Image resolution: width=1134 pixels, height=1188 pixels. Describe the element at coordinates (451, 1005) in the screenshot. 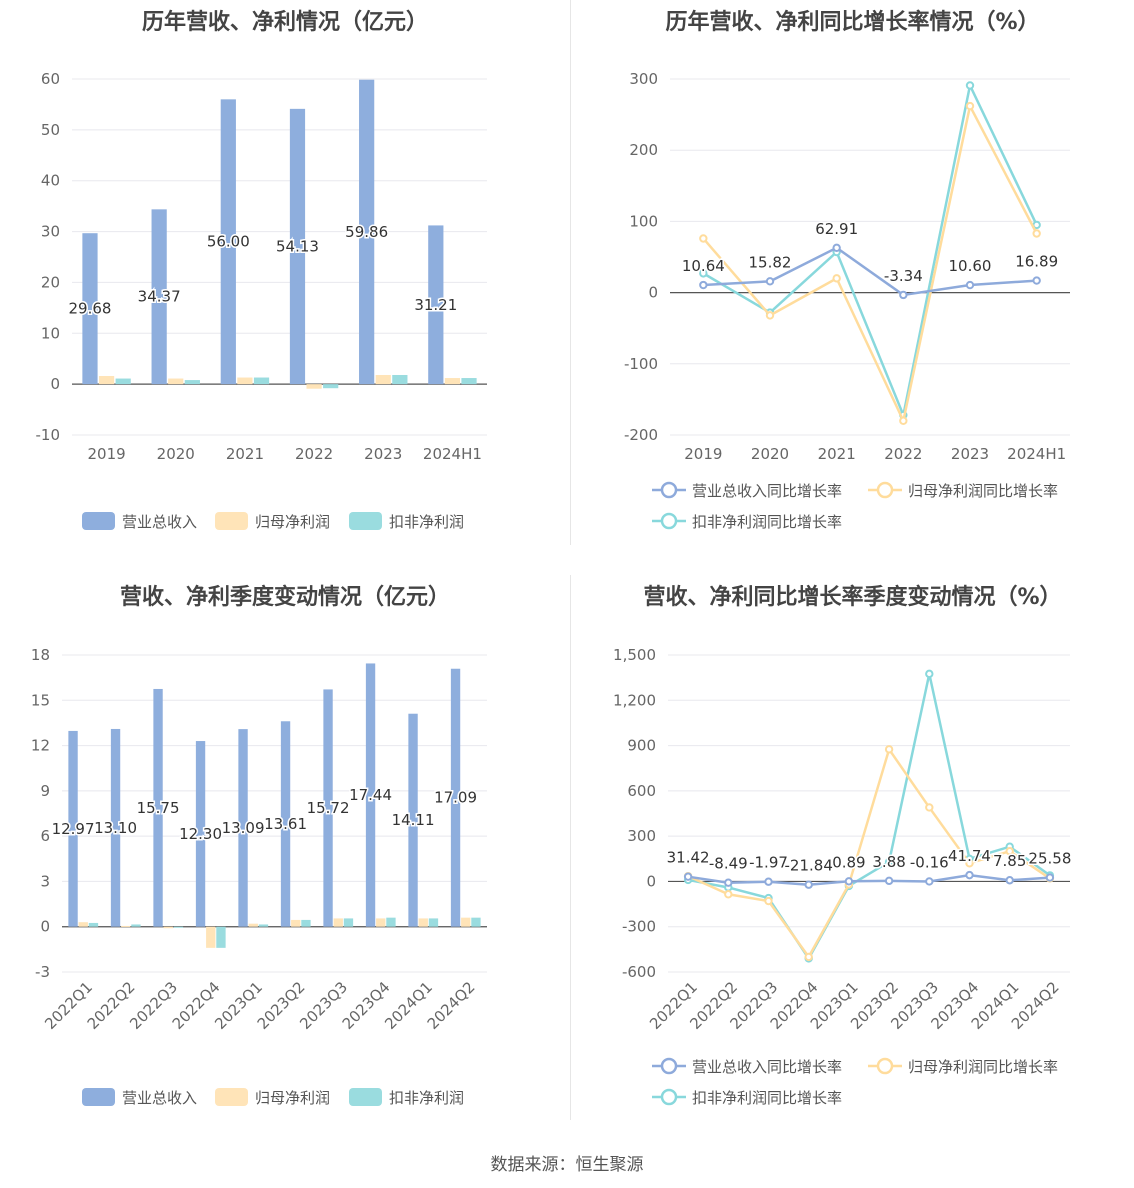

I see `x-tick-label: 2024Q2` at that location.